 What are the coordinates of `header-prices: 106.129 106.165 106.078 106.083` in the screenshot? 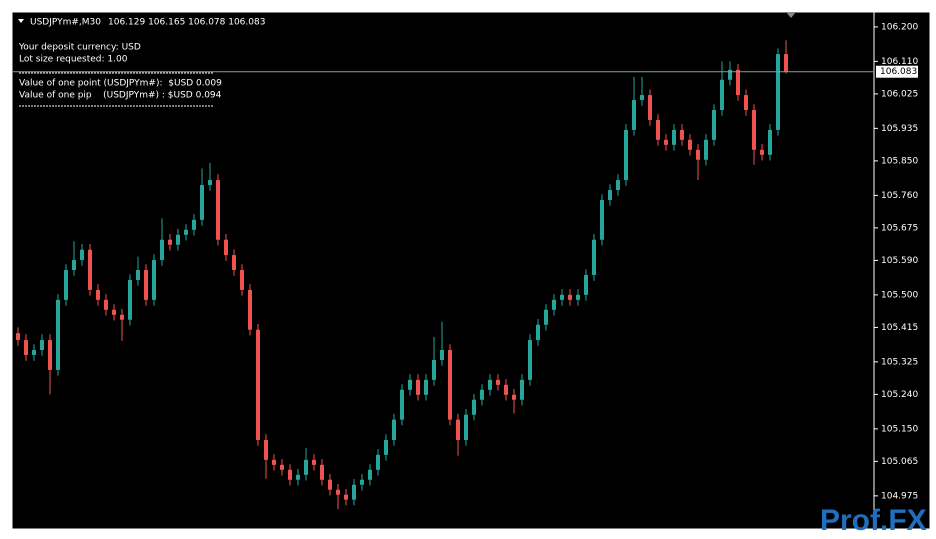 It's located at (186, 23).